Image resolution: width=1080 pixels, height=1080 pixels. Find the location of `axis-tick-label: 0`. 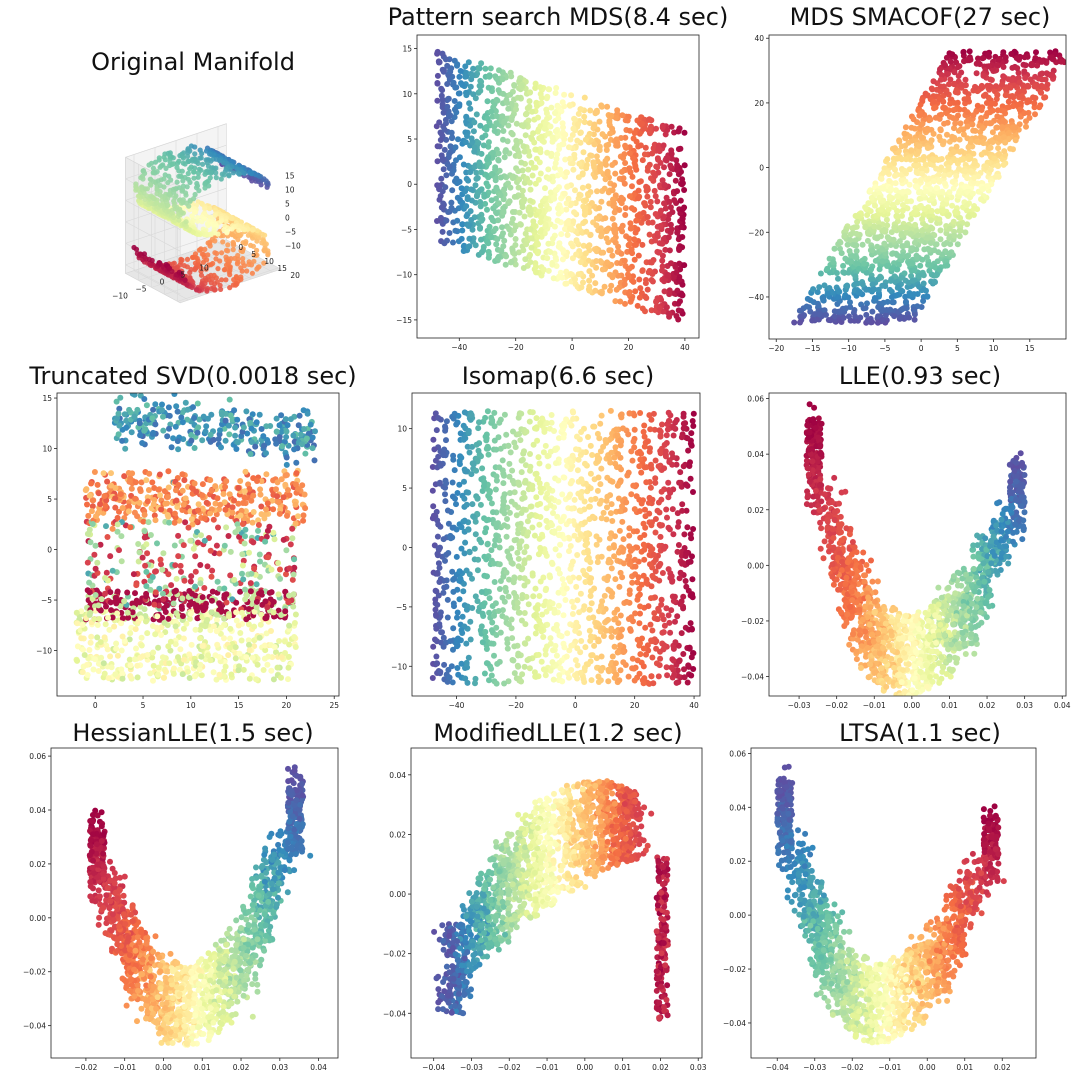

axis-tick-label: 0 is located at coordinates (240, 247).